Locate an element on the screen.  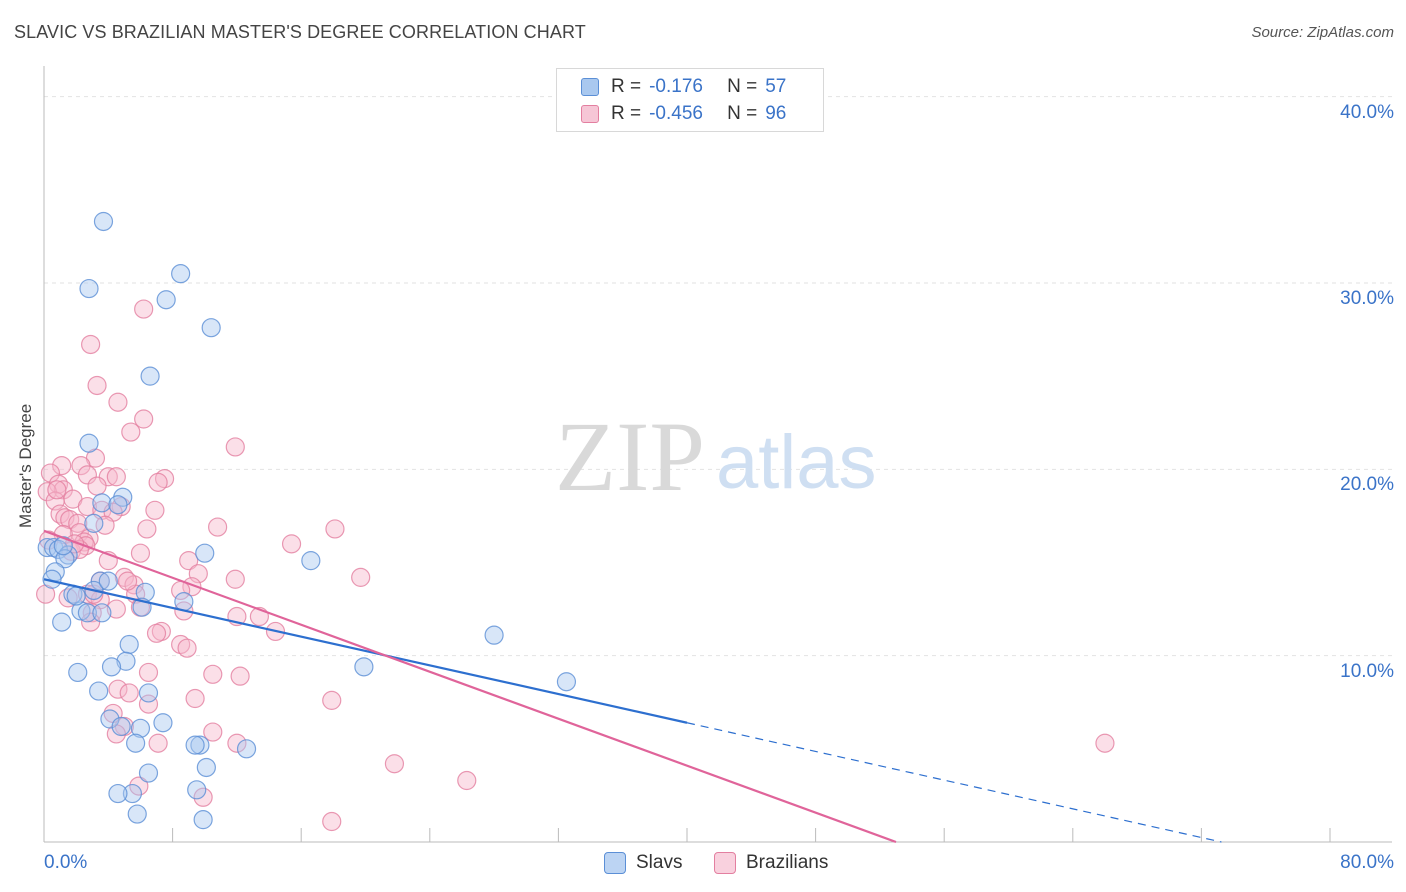
slavs-trend-line is located at coordinates (365, 651).